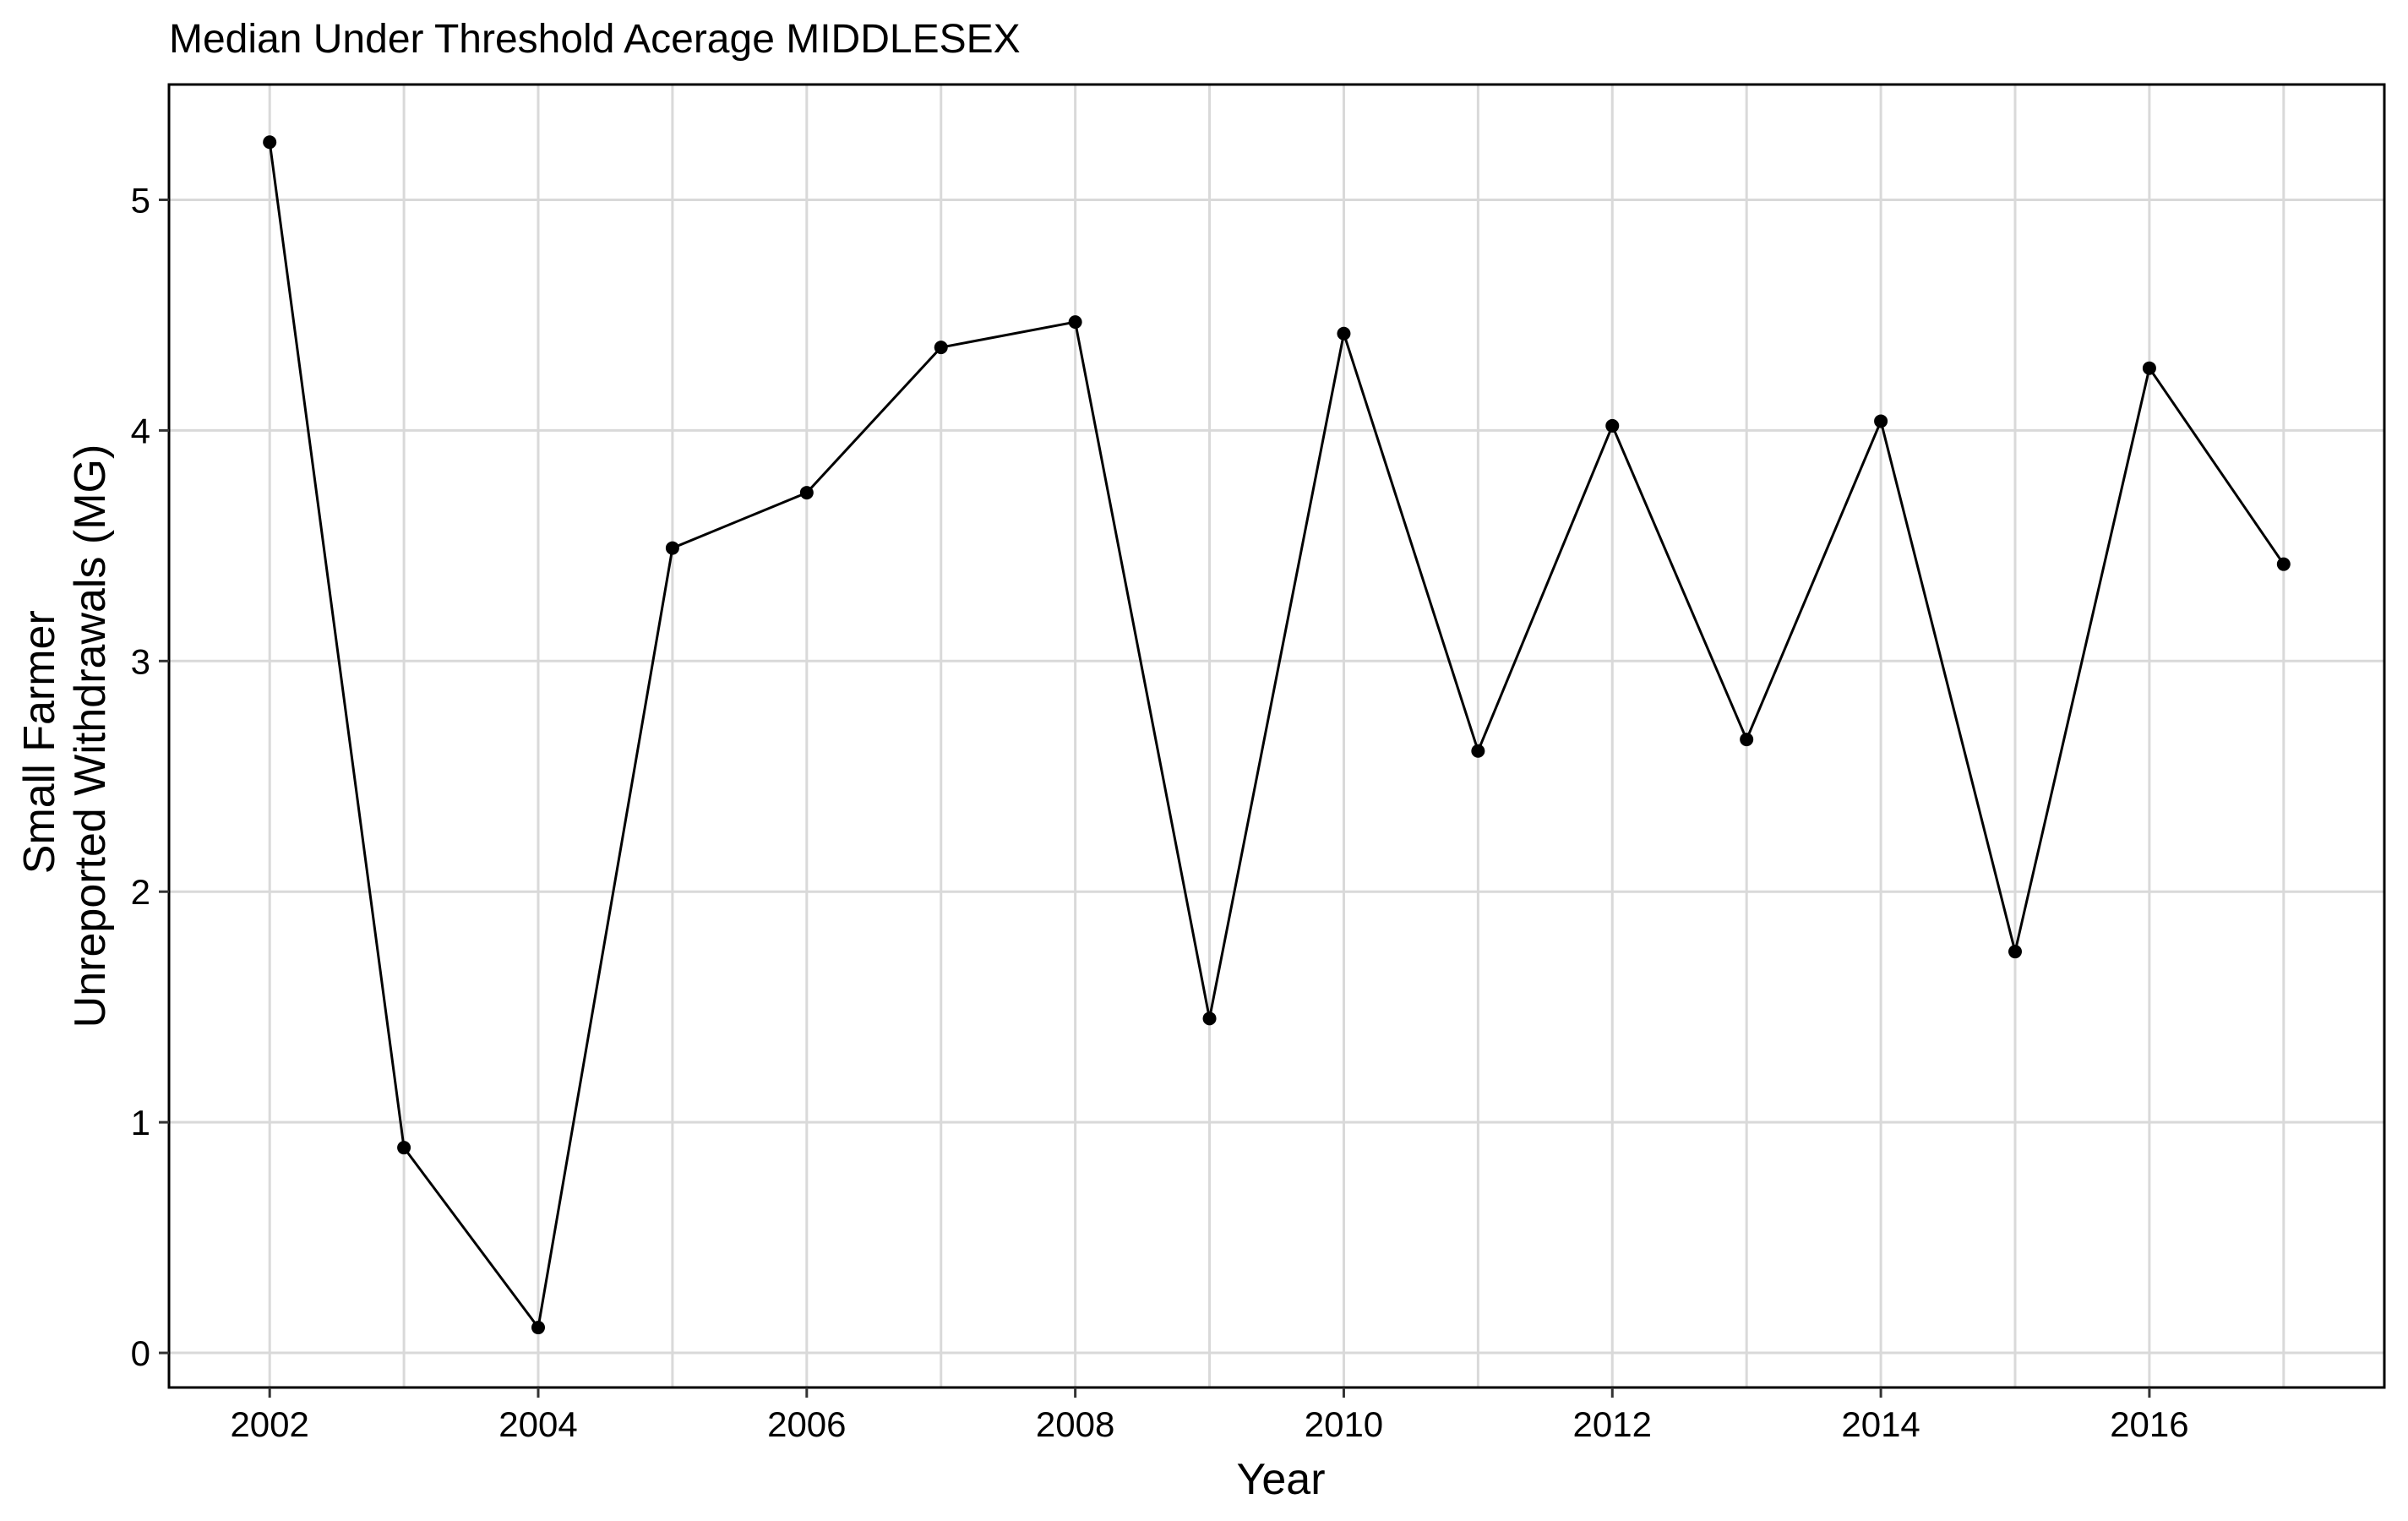 The image size is (2408, 1521). I want to click on x-tick-label: 2006, so click(806, 1424).